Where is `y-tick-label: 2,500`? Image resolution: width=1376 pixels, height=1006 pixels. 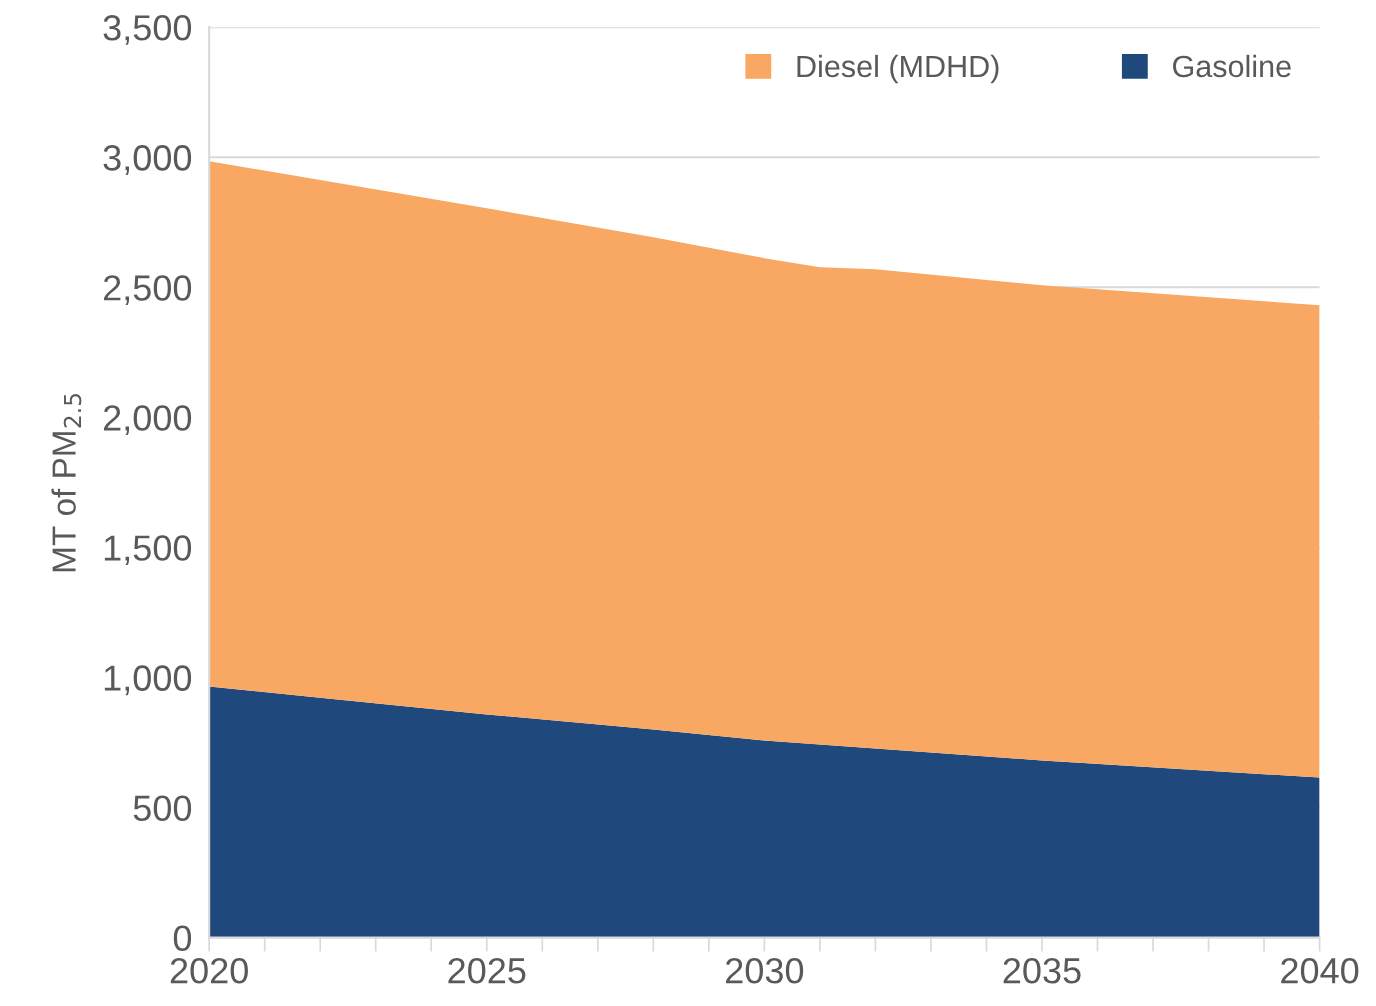
y-tick-label: 2,500 is located at coordinates (147, 290).